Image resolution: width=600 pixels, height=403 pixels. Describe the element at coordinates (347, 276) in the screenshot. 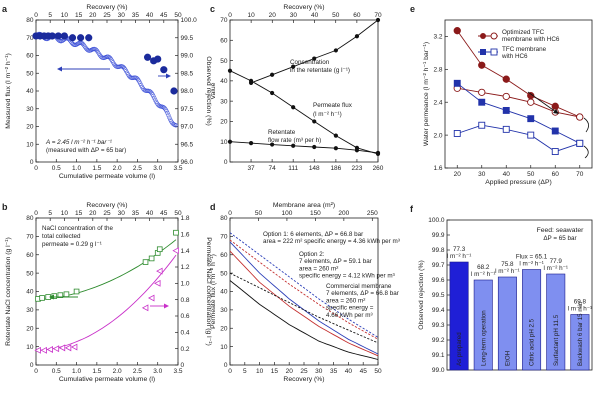

I see `option2-annotation: specific energy = 4.12 kWh per m³` at that location.